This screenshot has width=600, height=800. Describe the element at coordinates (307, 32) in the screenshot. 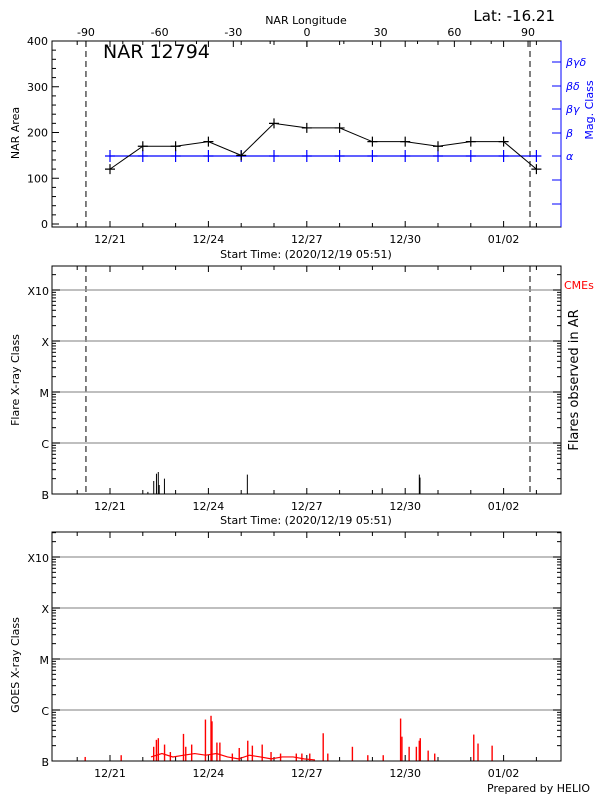

I see `longitude-tick-label: 0` at that location.